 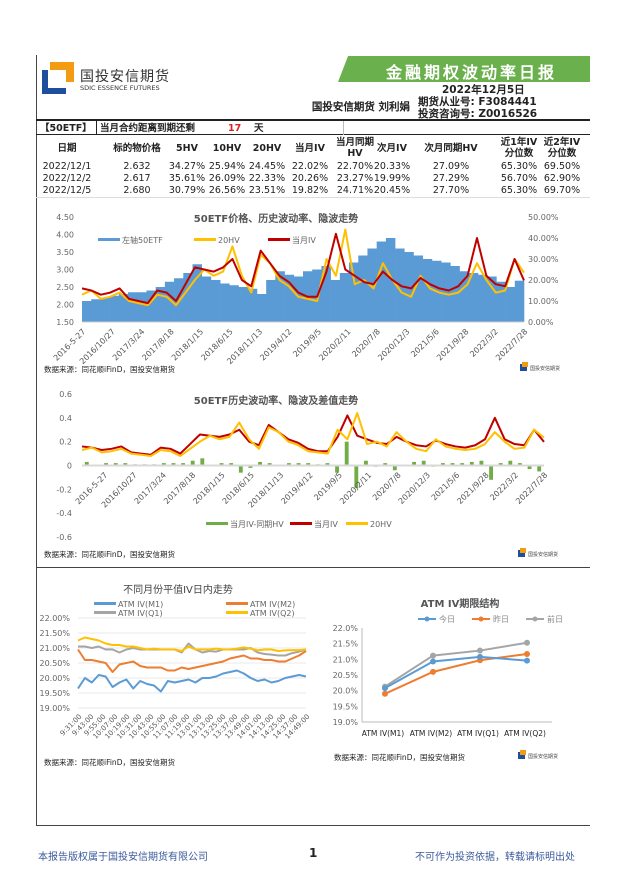 What do you see at coordinates (472, 488) in the screenshot?
I see `x-tick: 2021/9/28` at bounding box center [472, 488].